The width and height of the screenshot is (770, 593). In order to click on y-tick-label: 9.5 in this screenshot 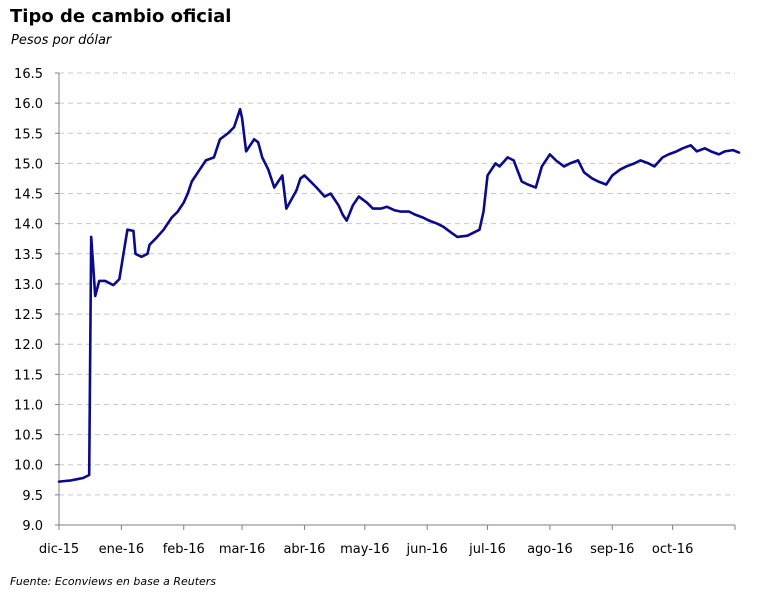, I will do `click(32, 496)`.